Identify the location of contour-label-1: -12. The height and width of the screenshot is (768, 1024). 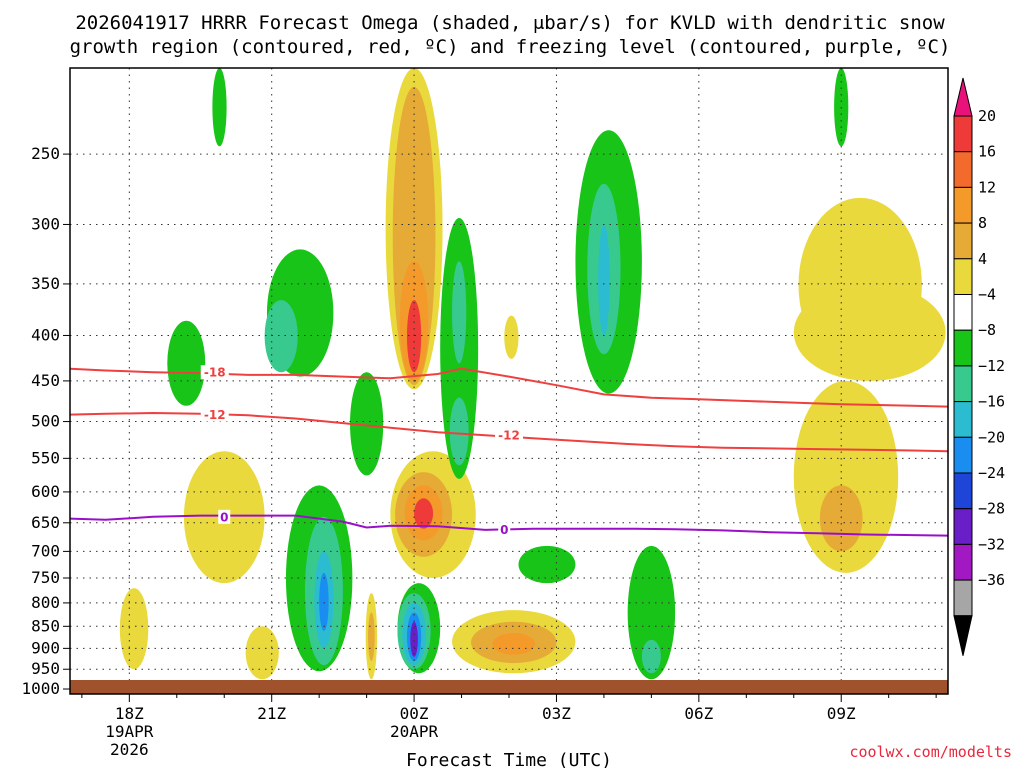
(215, 415).